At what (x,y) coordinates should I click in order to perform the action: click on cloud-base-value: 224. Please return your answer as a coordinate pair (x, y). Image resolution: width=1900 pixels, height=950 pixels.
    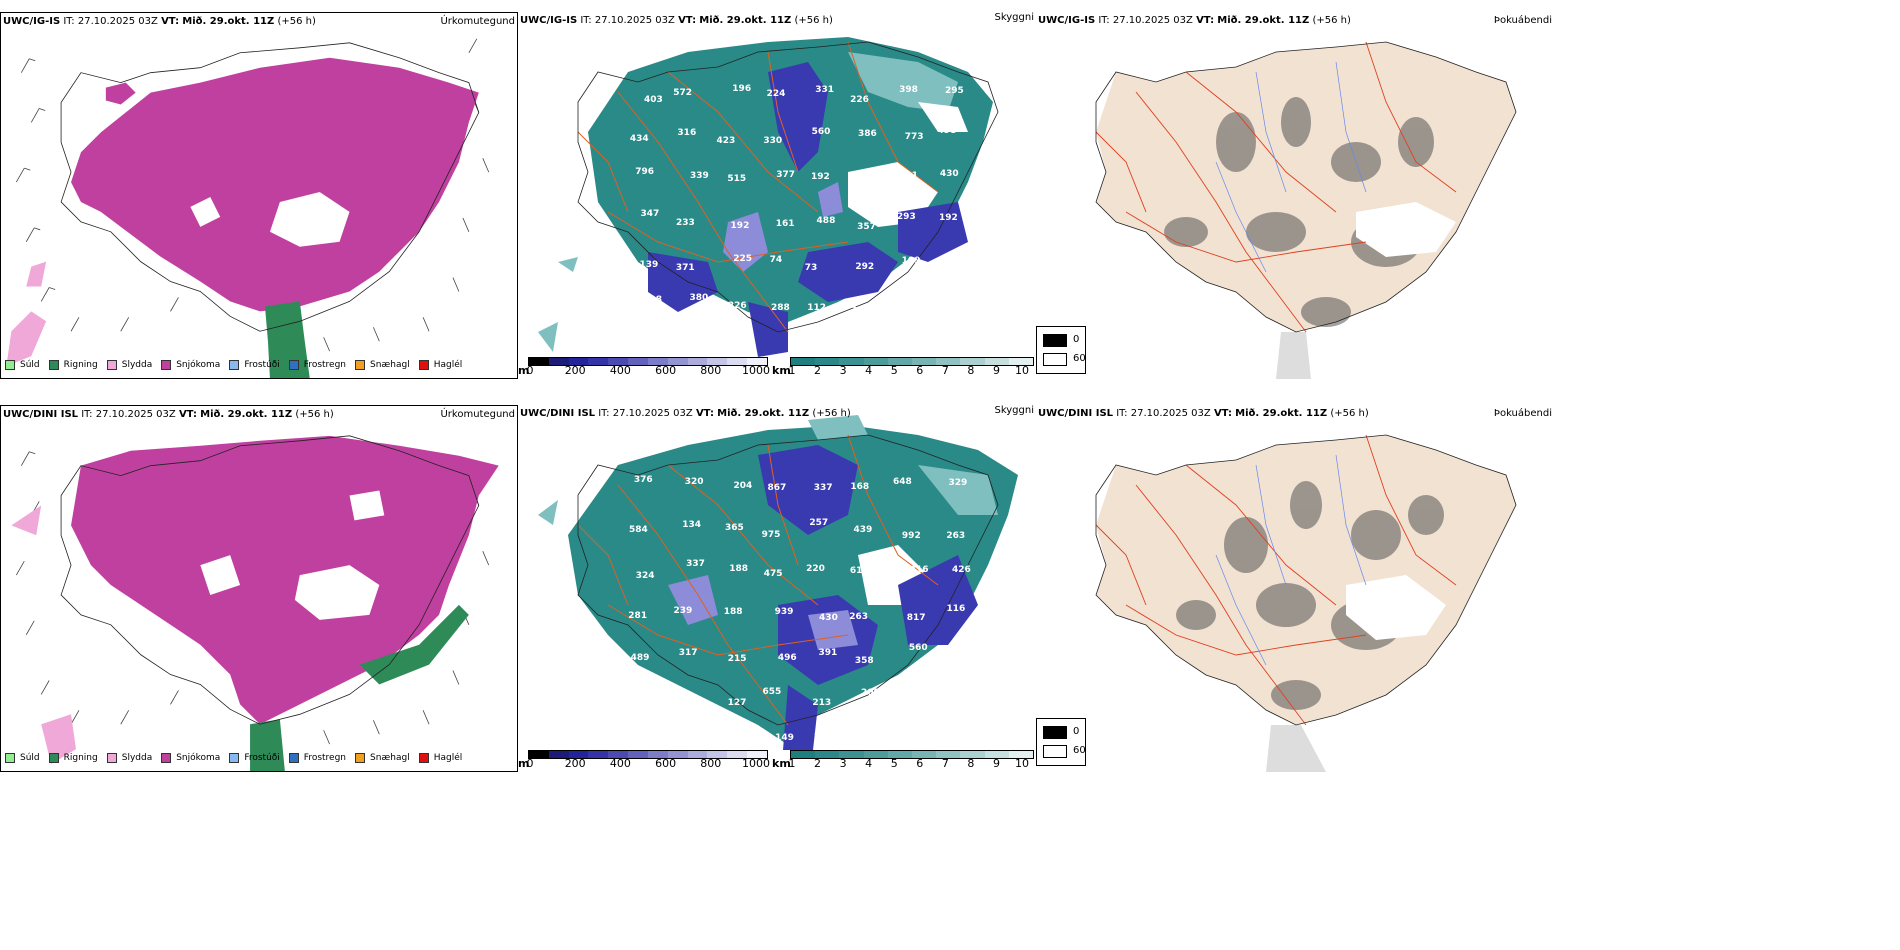
    Looking at the image, I should click on (776, 94).